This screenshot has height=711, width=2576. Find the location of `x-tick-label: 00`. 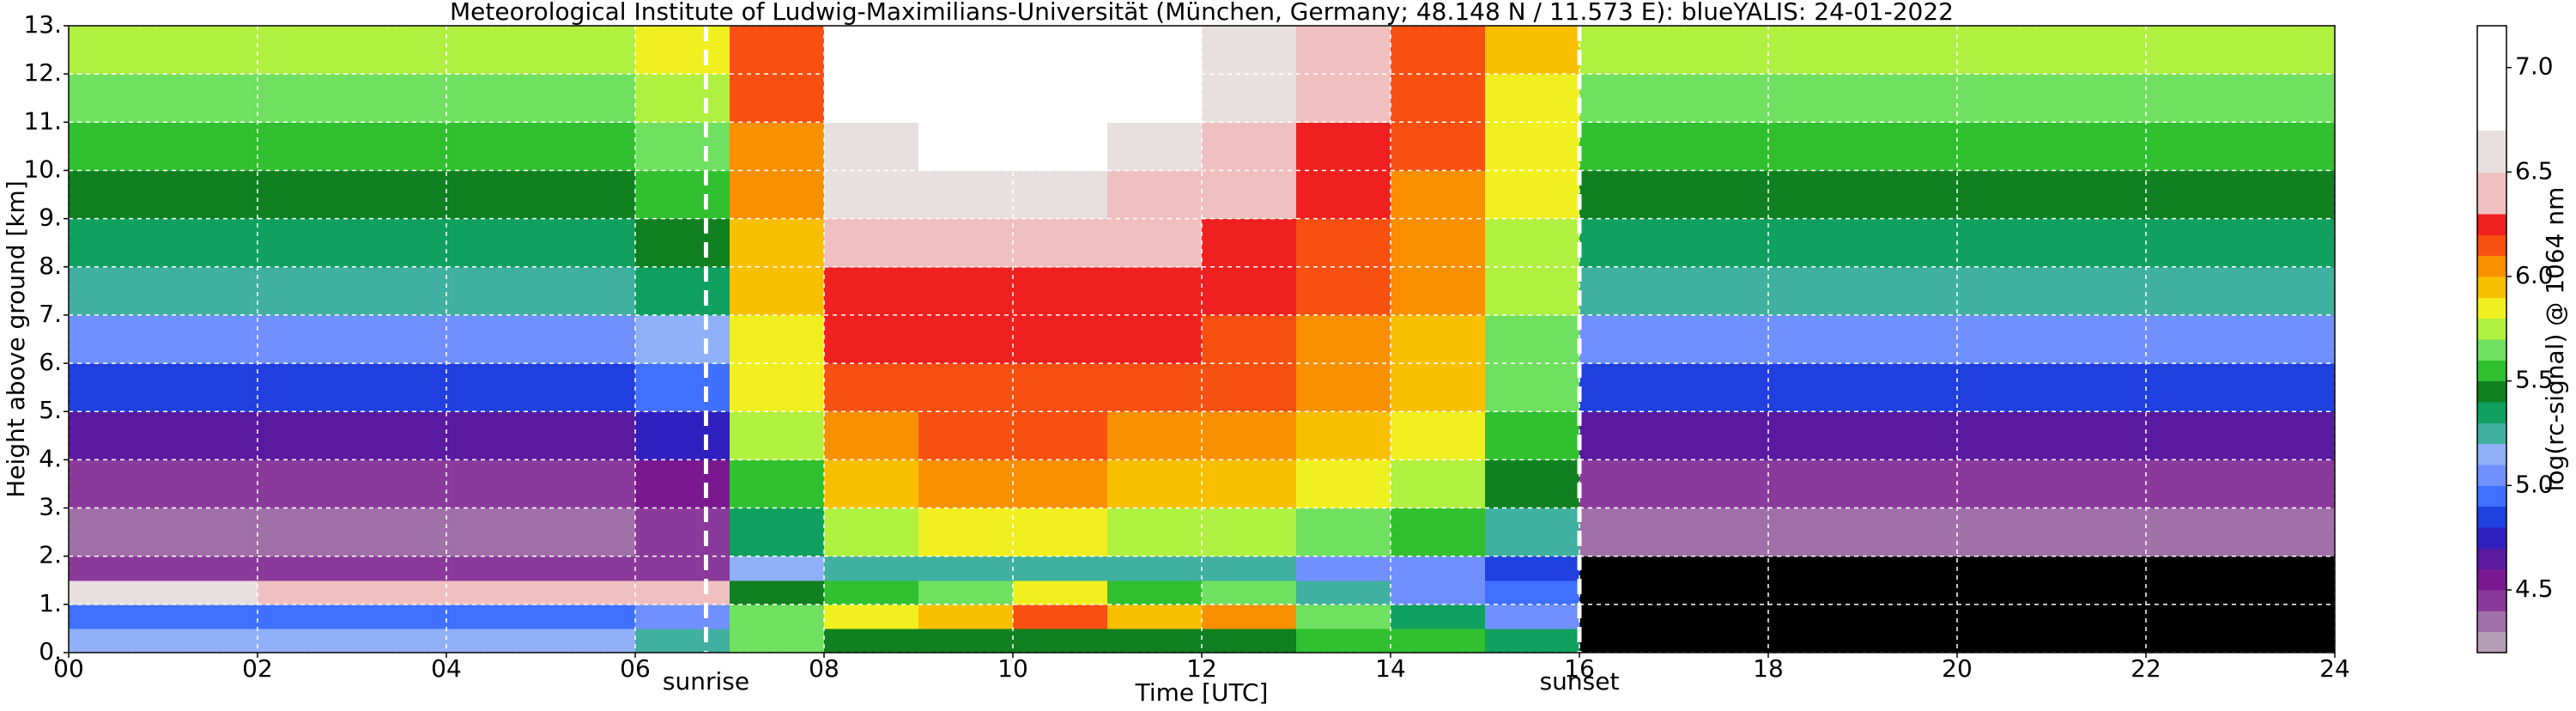

x-tick-label: 00 is located at coordinates (68, 668).